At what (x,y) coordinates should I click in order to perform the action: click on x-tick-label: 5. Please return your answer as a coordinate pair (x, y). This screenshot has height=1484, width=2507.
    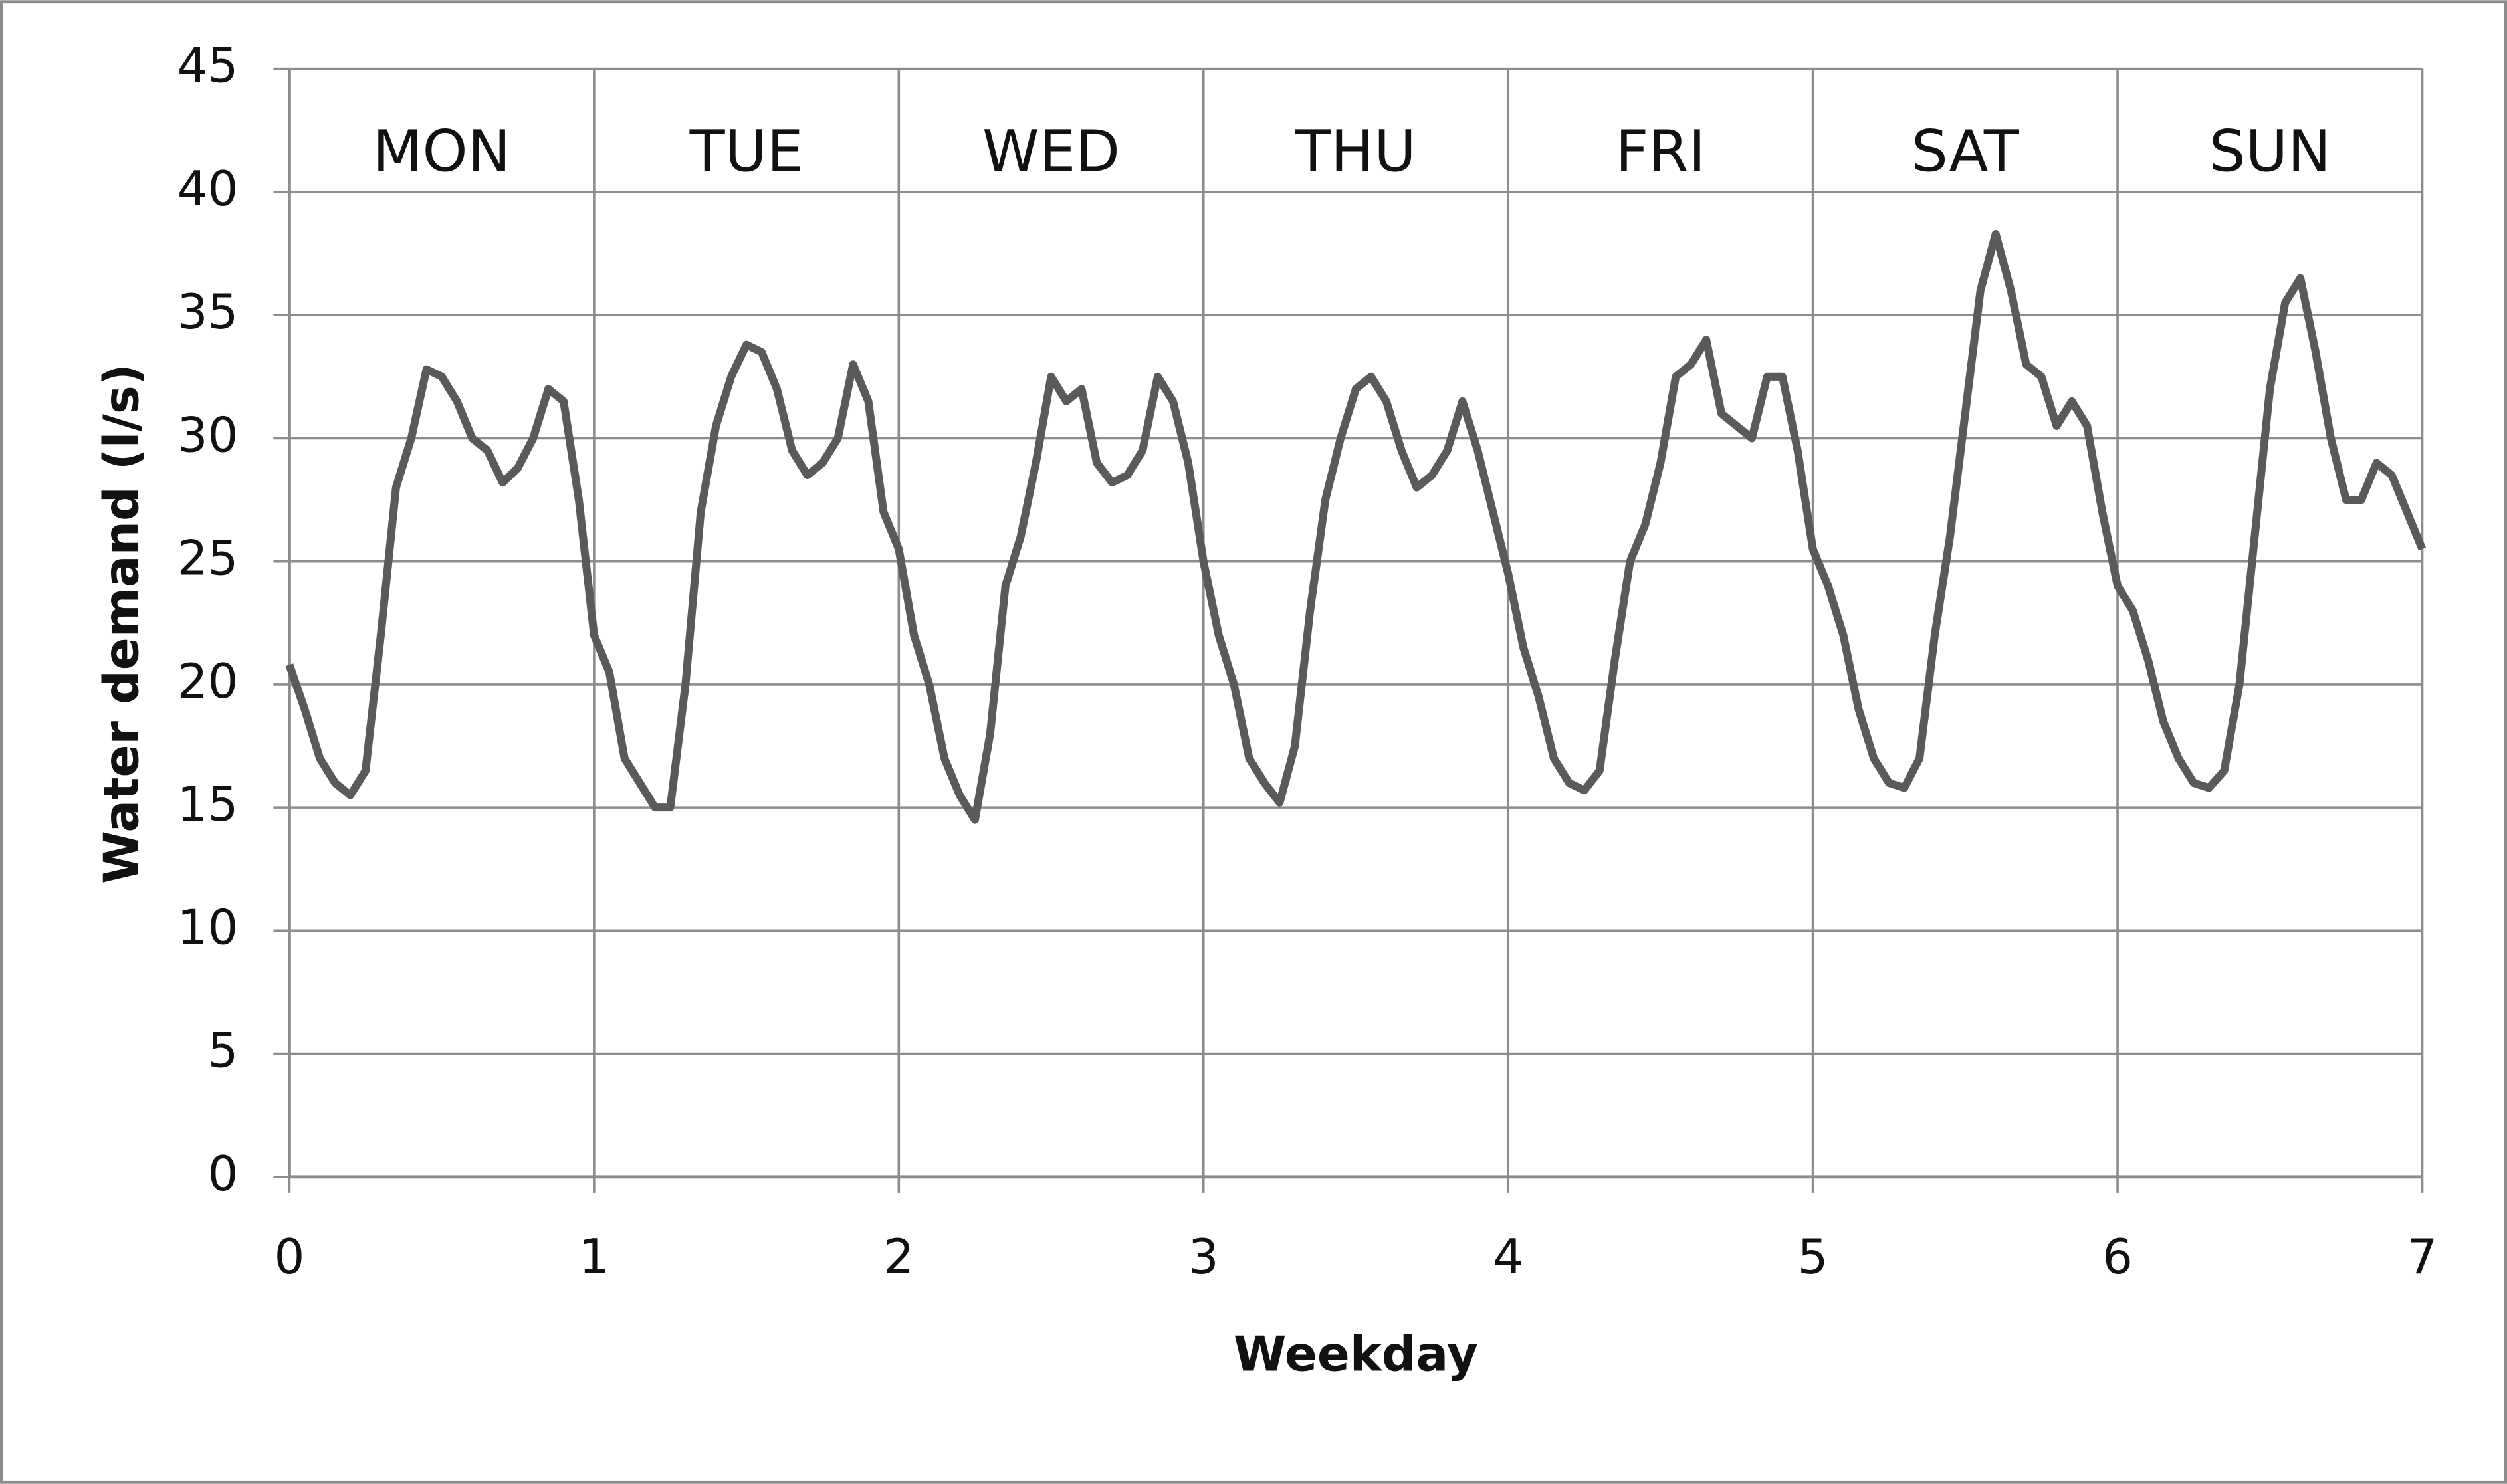
    Looking at the image, I should click on (1813, 1257).